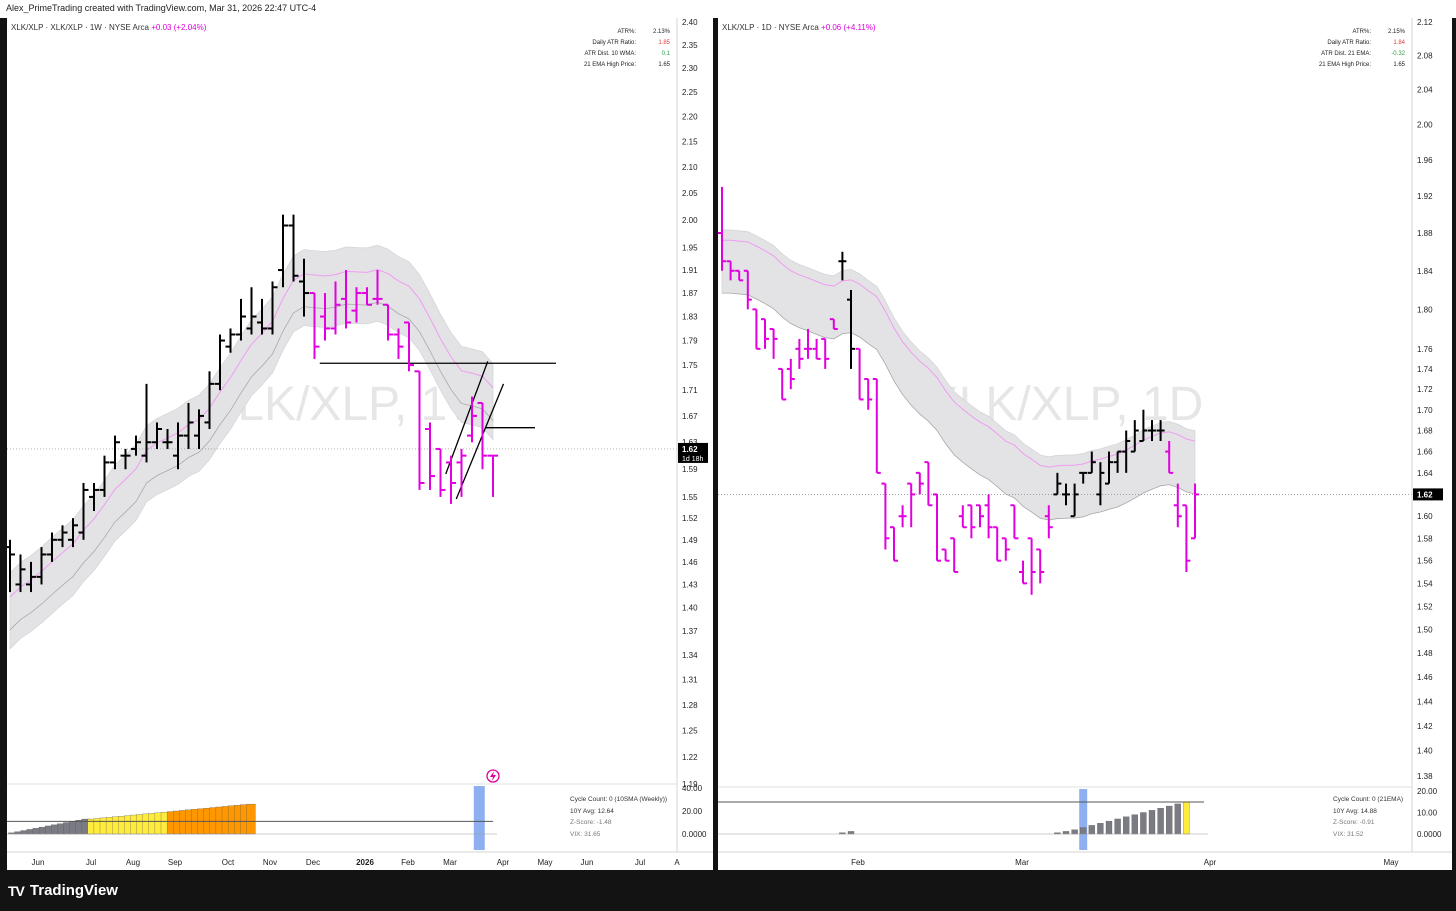 The width and height of the screenshot is (1456, 911). Describe the element at coordinates (690, 45) in the screenshot. I see `y-tick-label: 2.35` at that location.